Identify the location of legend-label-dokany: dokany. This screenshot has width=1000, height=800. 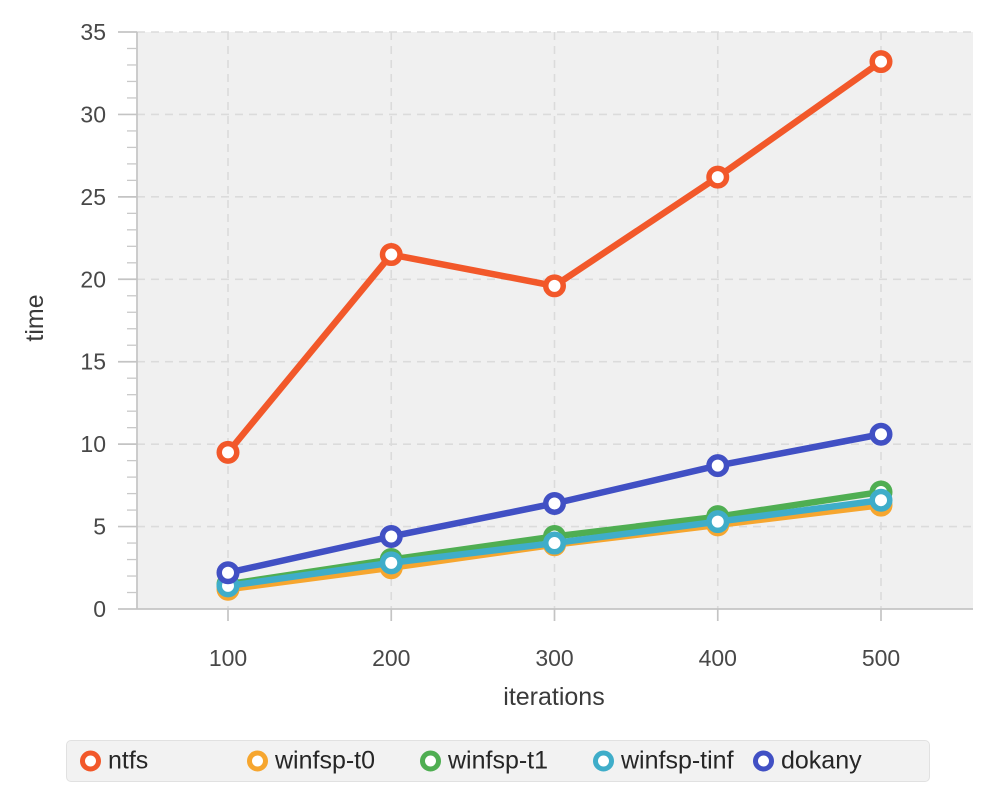
(821, 760).